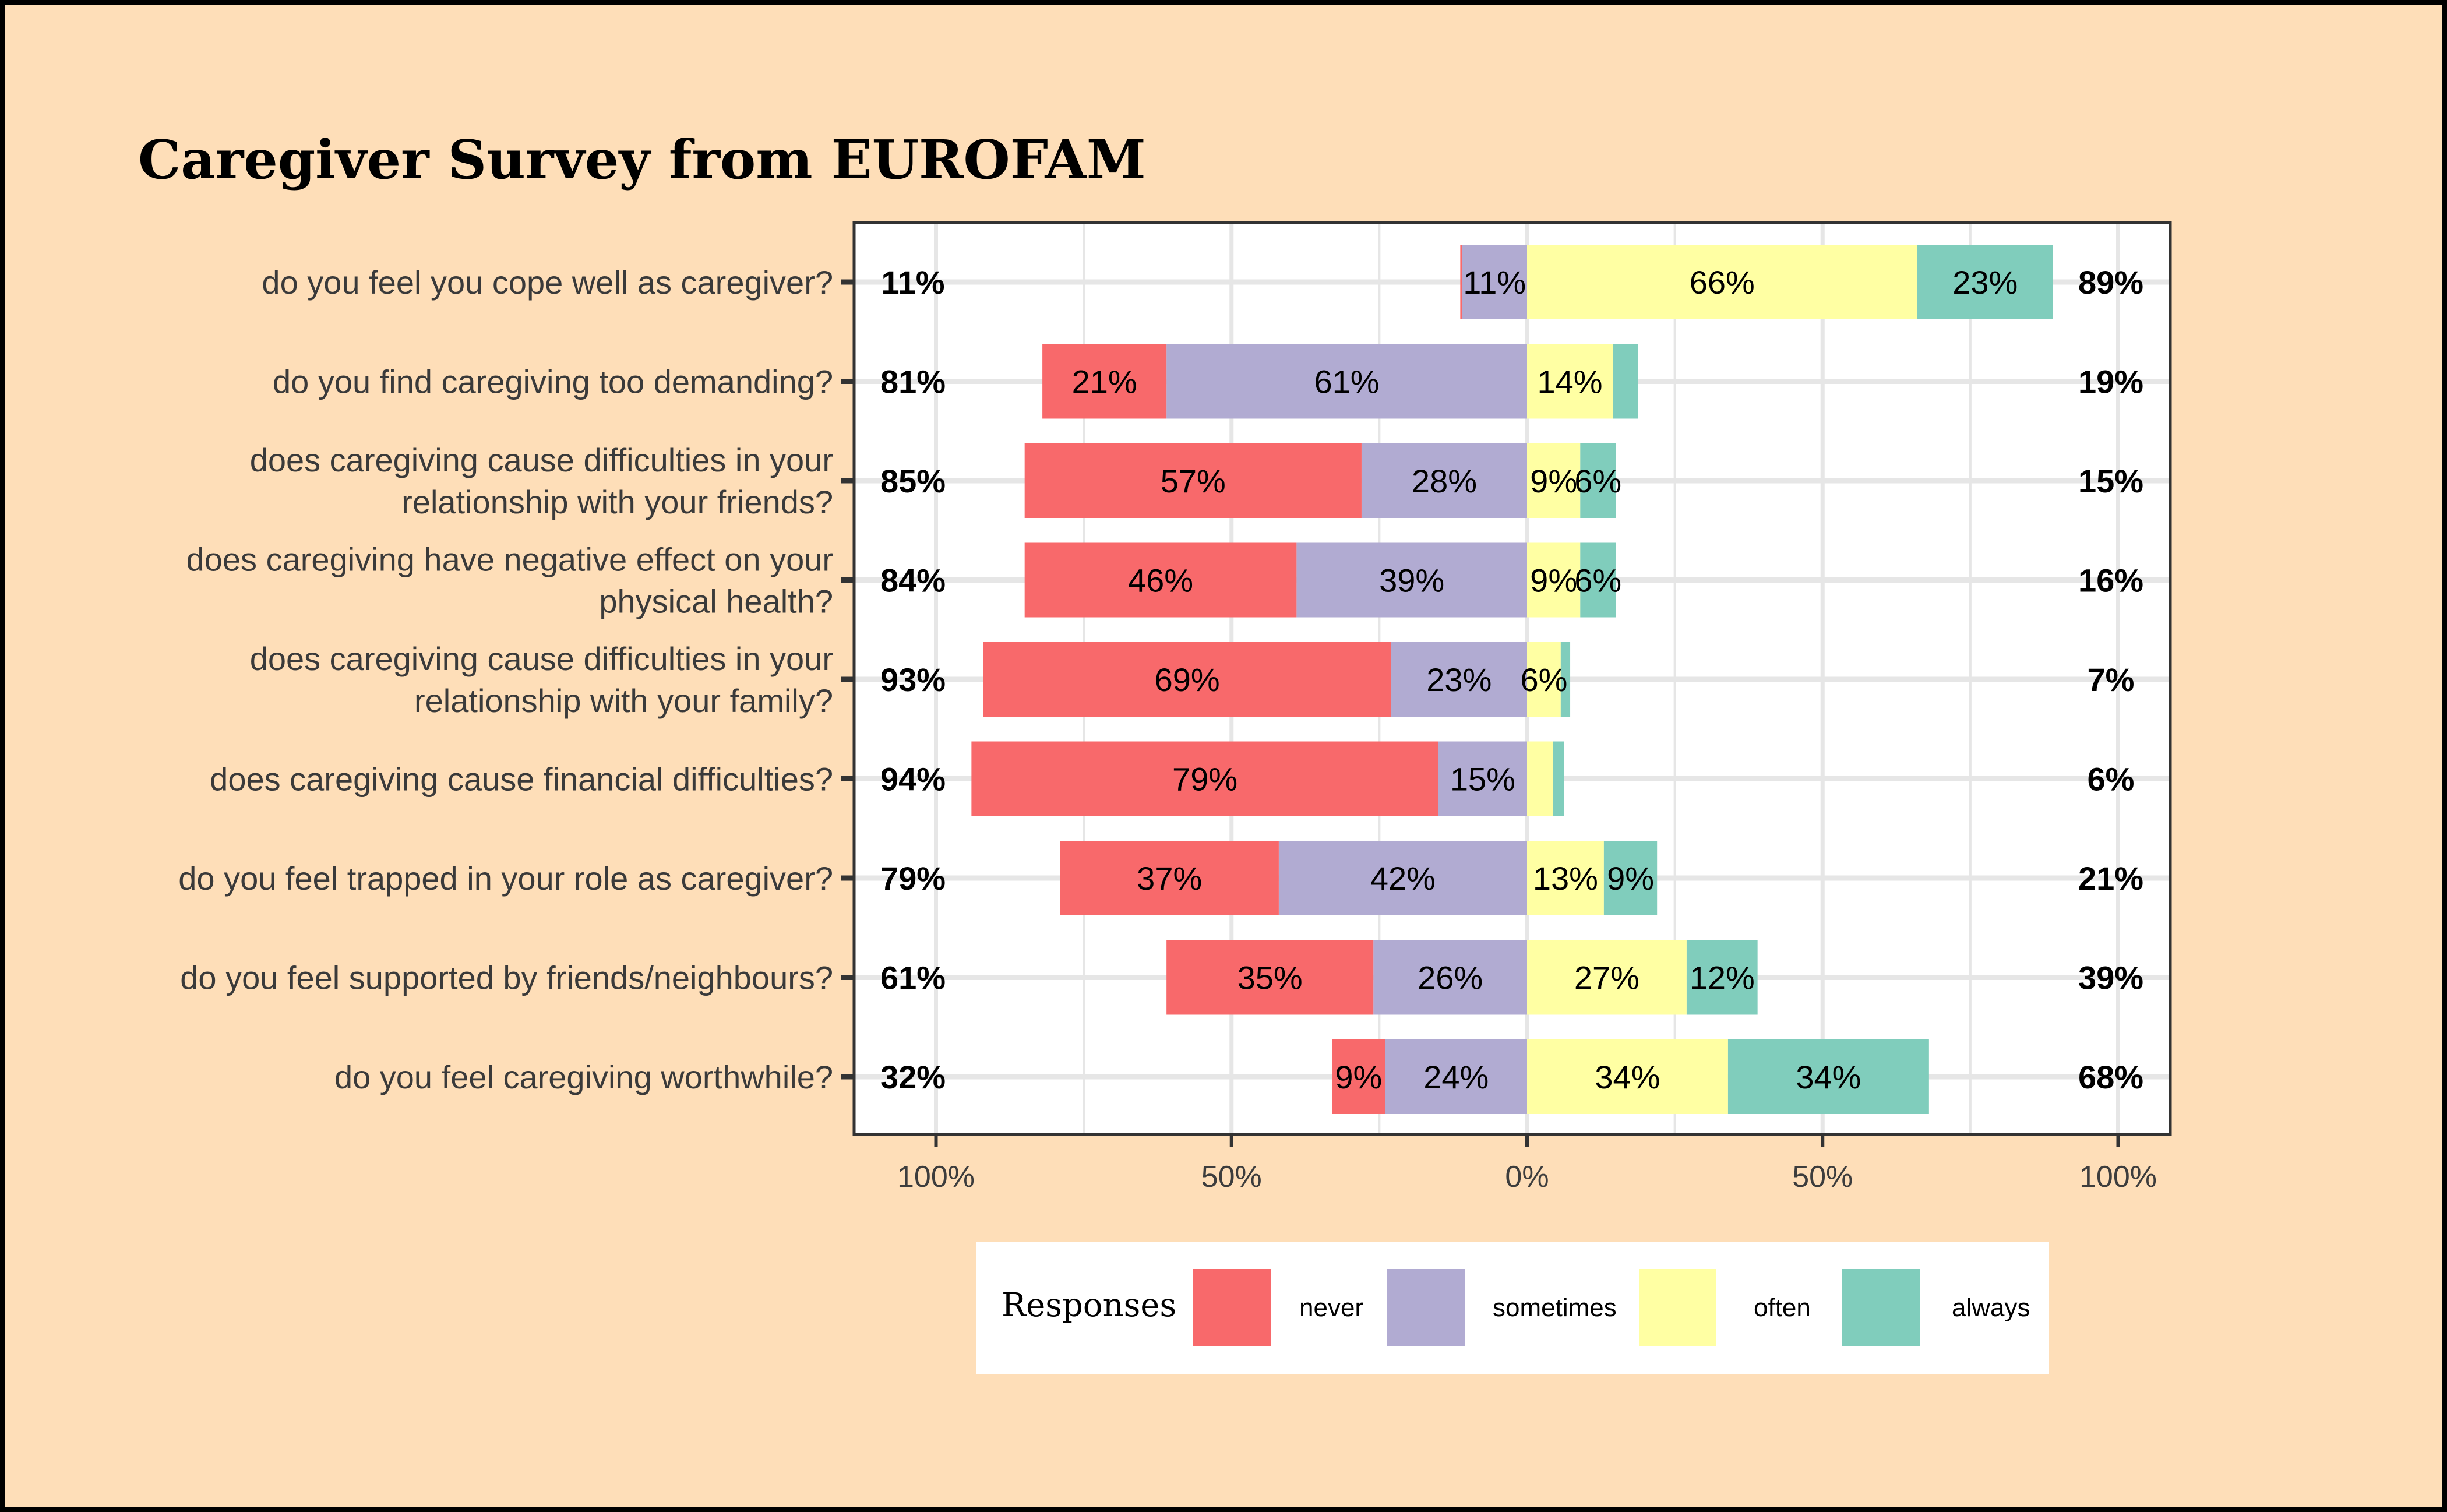  What do you see at coordinates (617, 502) in the screenshot?
I see `y-tick-label-line: relationship with your friends?` at bounding box center [617, 502].